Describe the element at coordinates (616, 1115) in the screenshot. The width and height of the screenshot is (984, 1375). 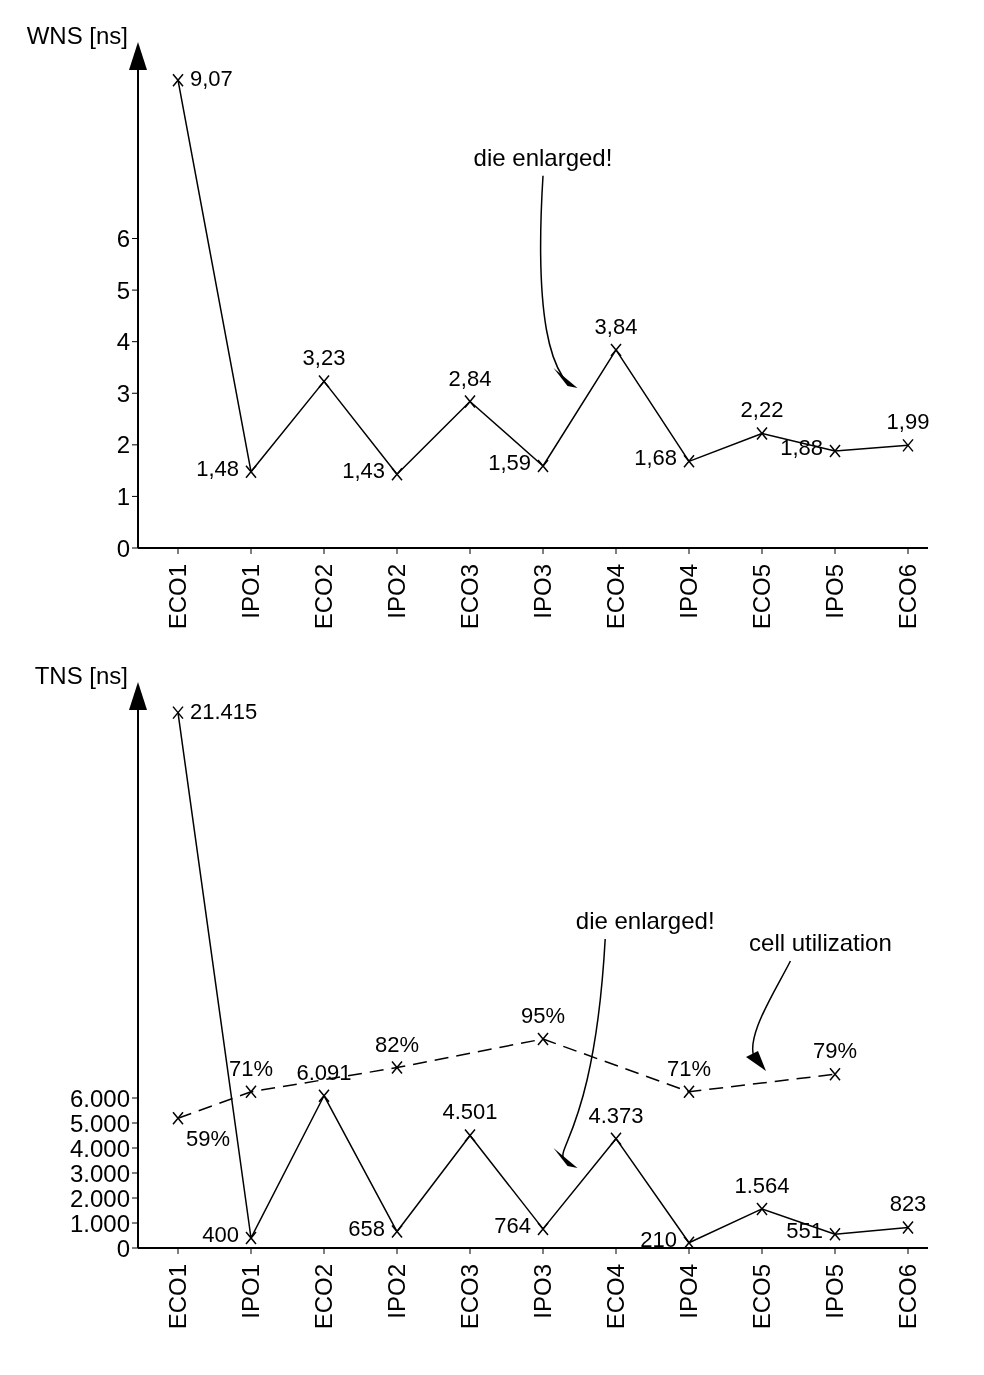
I see `data-label: 4.373` at that location.